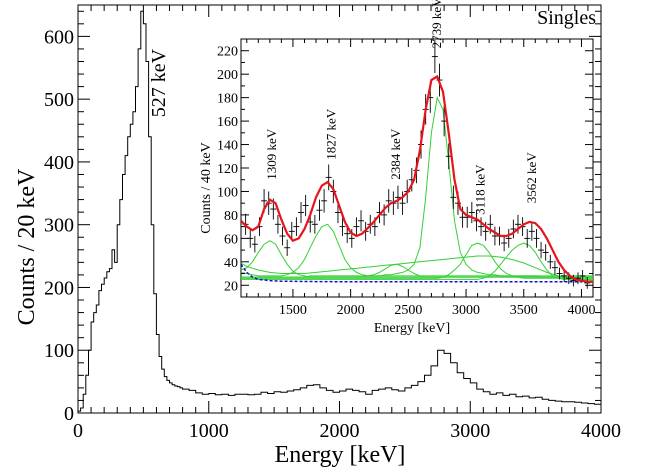  I want to click on inset-y-tick-label: 180, so click(227, 99).